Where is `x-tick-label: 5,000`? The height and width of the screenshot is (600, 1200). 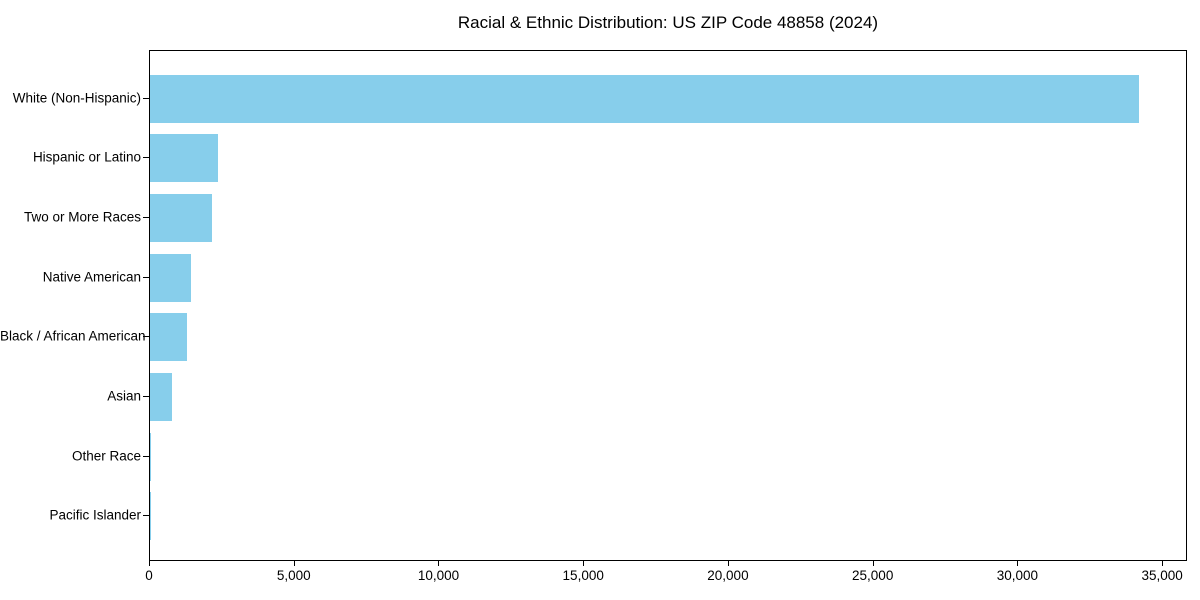 x-tick-label: 5,000 is located at coordinates (293, 575).